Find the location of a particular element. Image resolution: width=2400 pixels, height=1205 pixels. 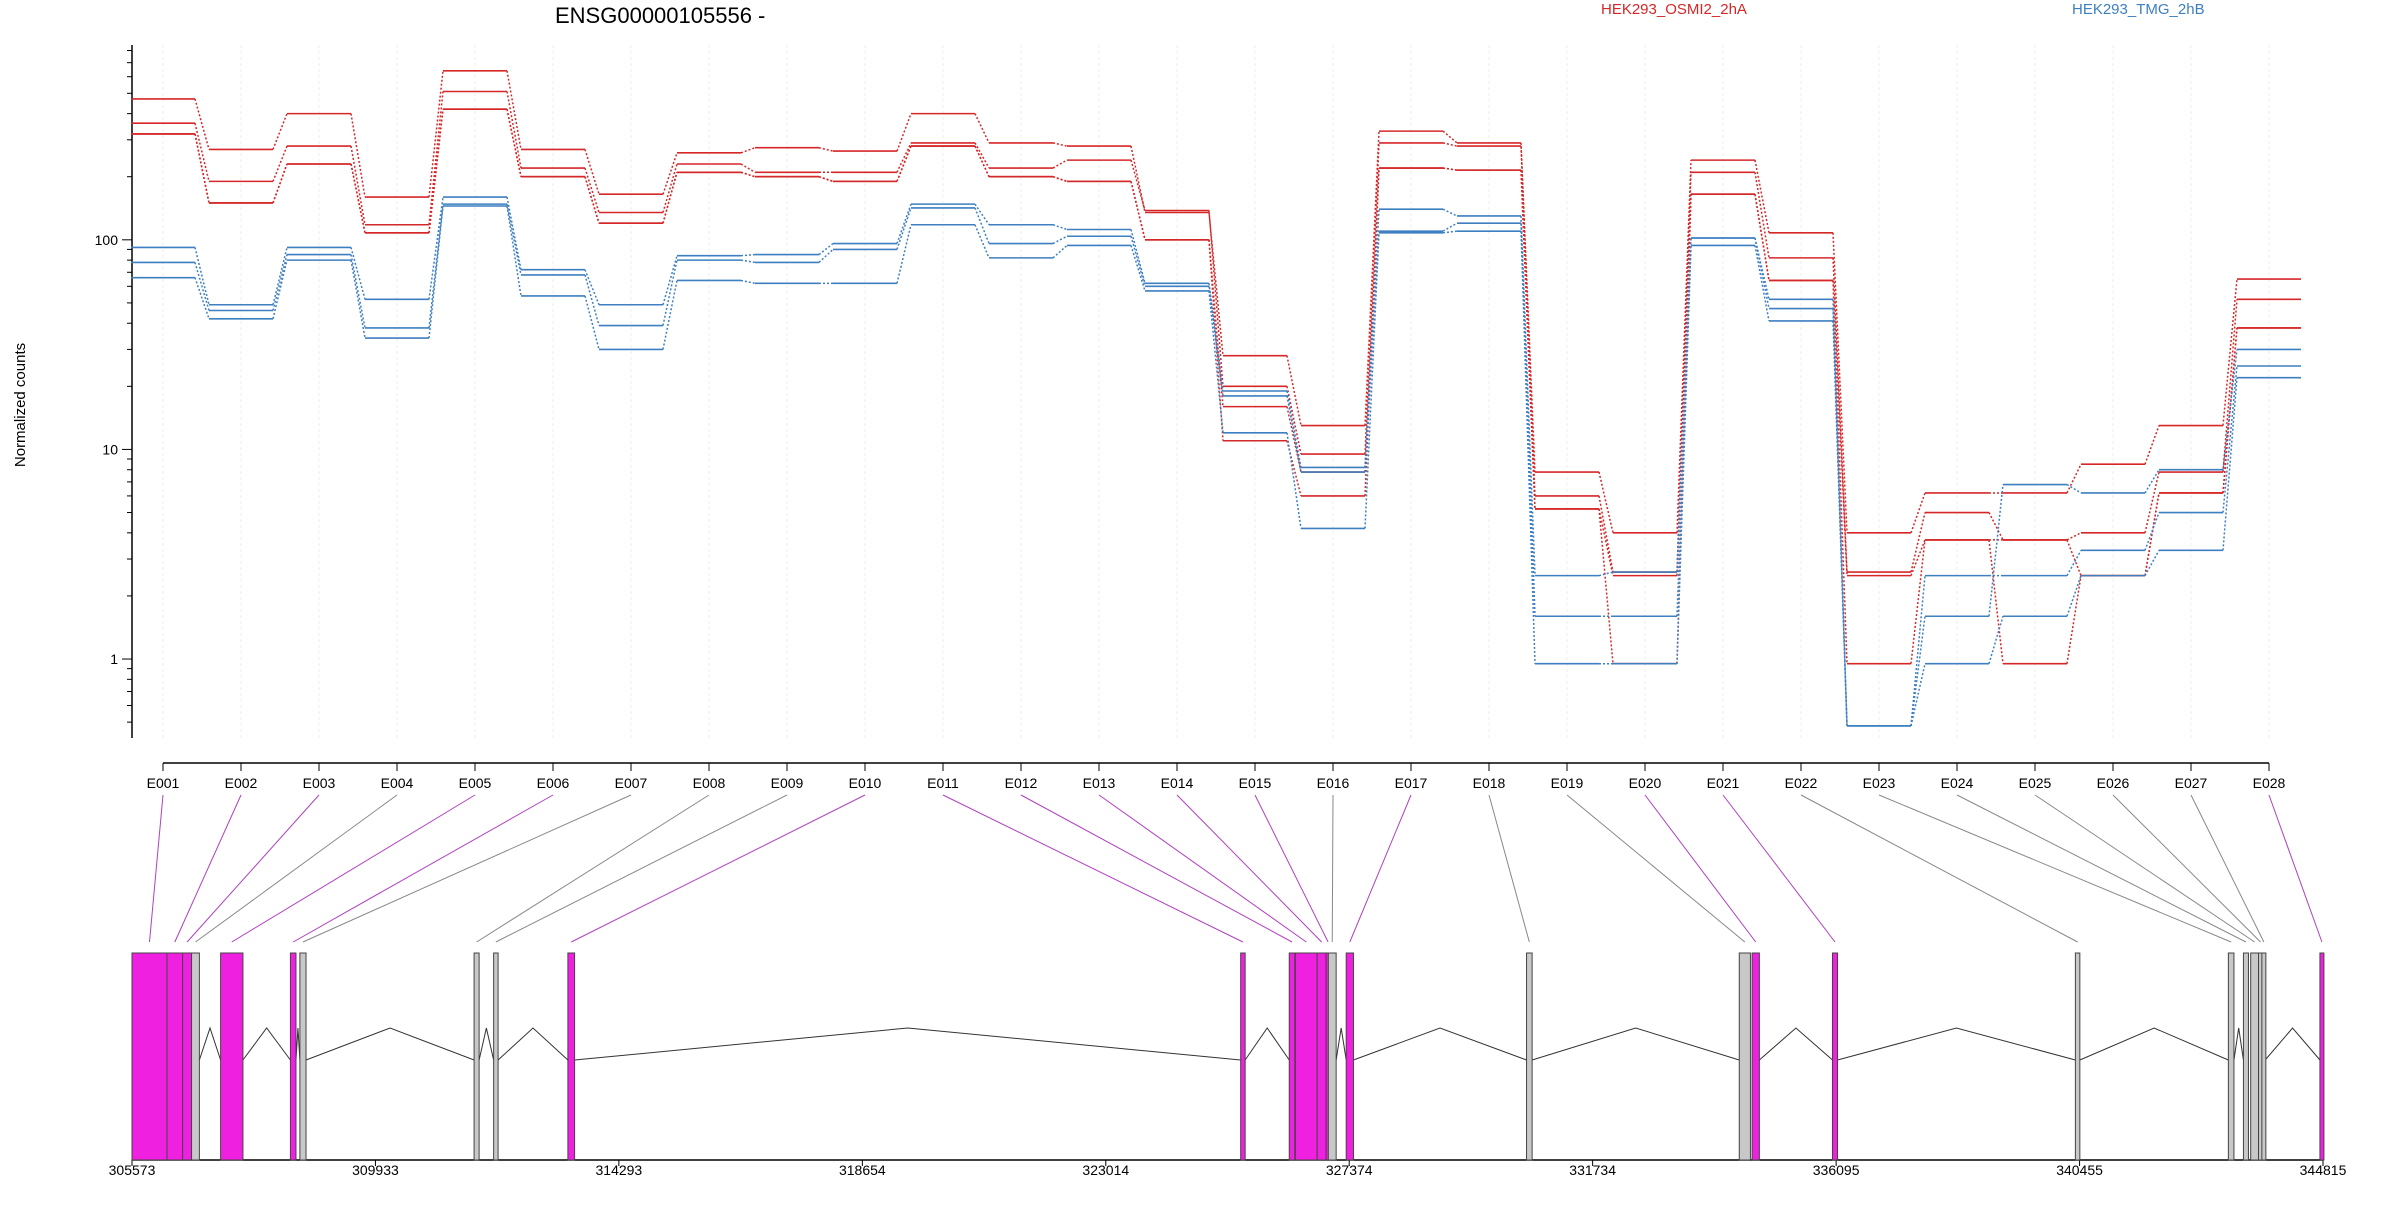

x-tick-label: E005 is located at coordinates (475, 783).